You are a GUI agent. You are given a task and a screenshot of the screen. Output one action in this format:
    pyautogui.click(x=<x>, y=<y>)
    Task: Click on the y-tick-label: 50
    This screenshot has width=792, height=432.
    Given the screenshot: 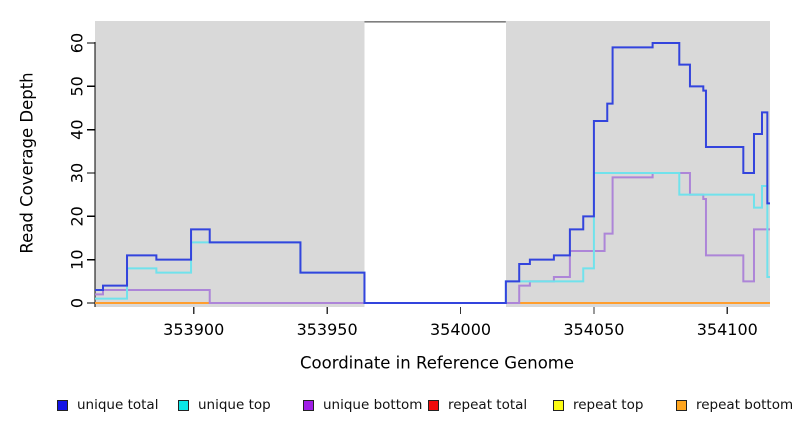 What is the action you would take?
    pyautogui.click(x=77, y=86)
    